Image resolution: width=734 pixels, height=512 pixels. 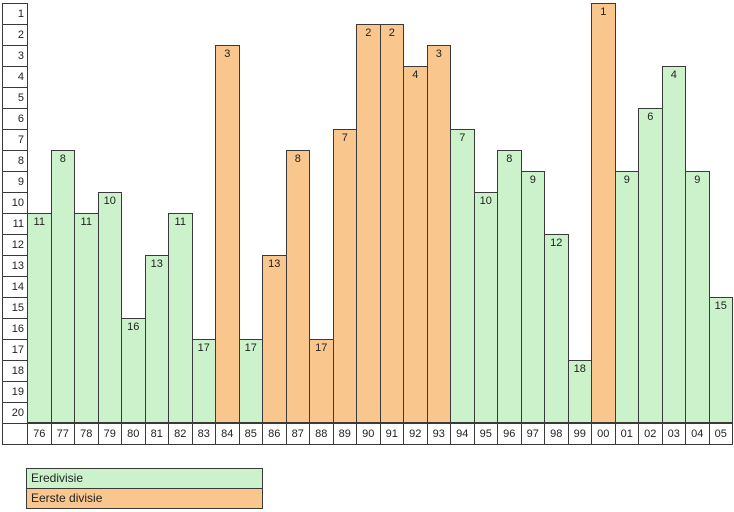 I want to click on bar-00: 1, so click(x=603, y=213).